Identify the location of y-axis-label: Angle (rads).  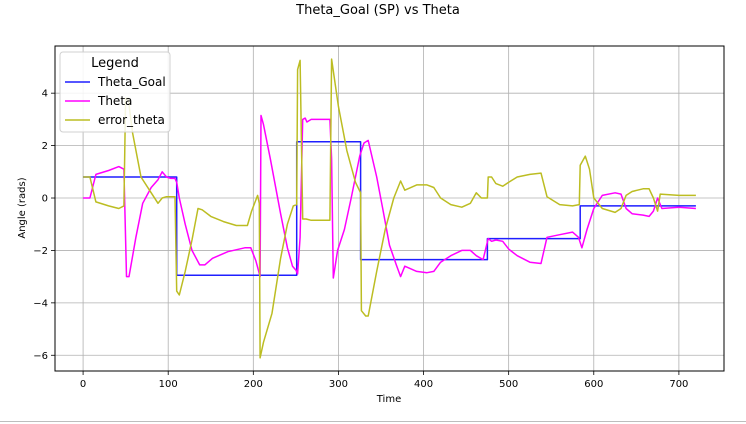
(22, 207).